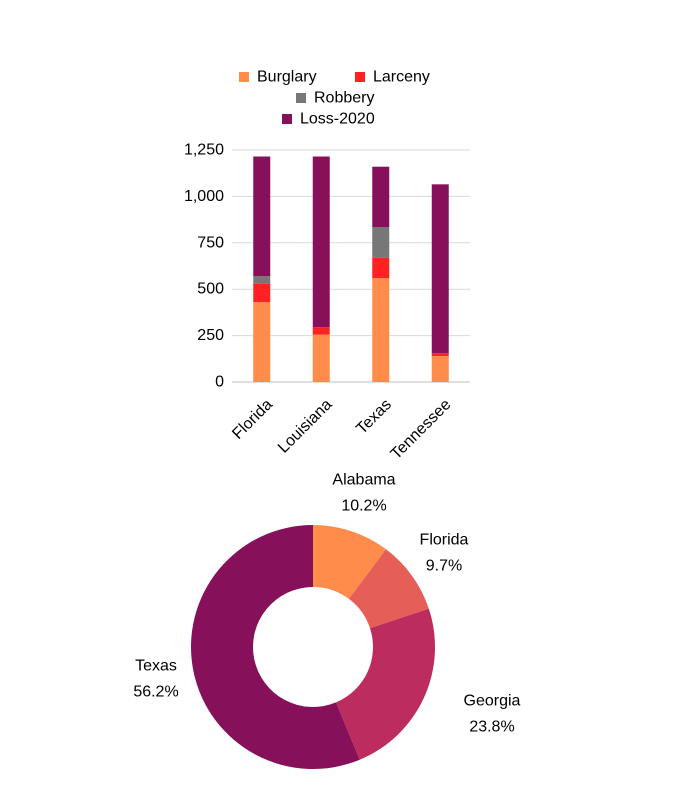 The height and width of the screenshot is (800, 683). I want to click on y-tick-label: 1,000, so click(204, 196).